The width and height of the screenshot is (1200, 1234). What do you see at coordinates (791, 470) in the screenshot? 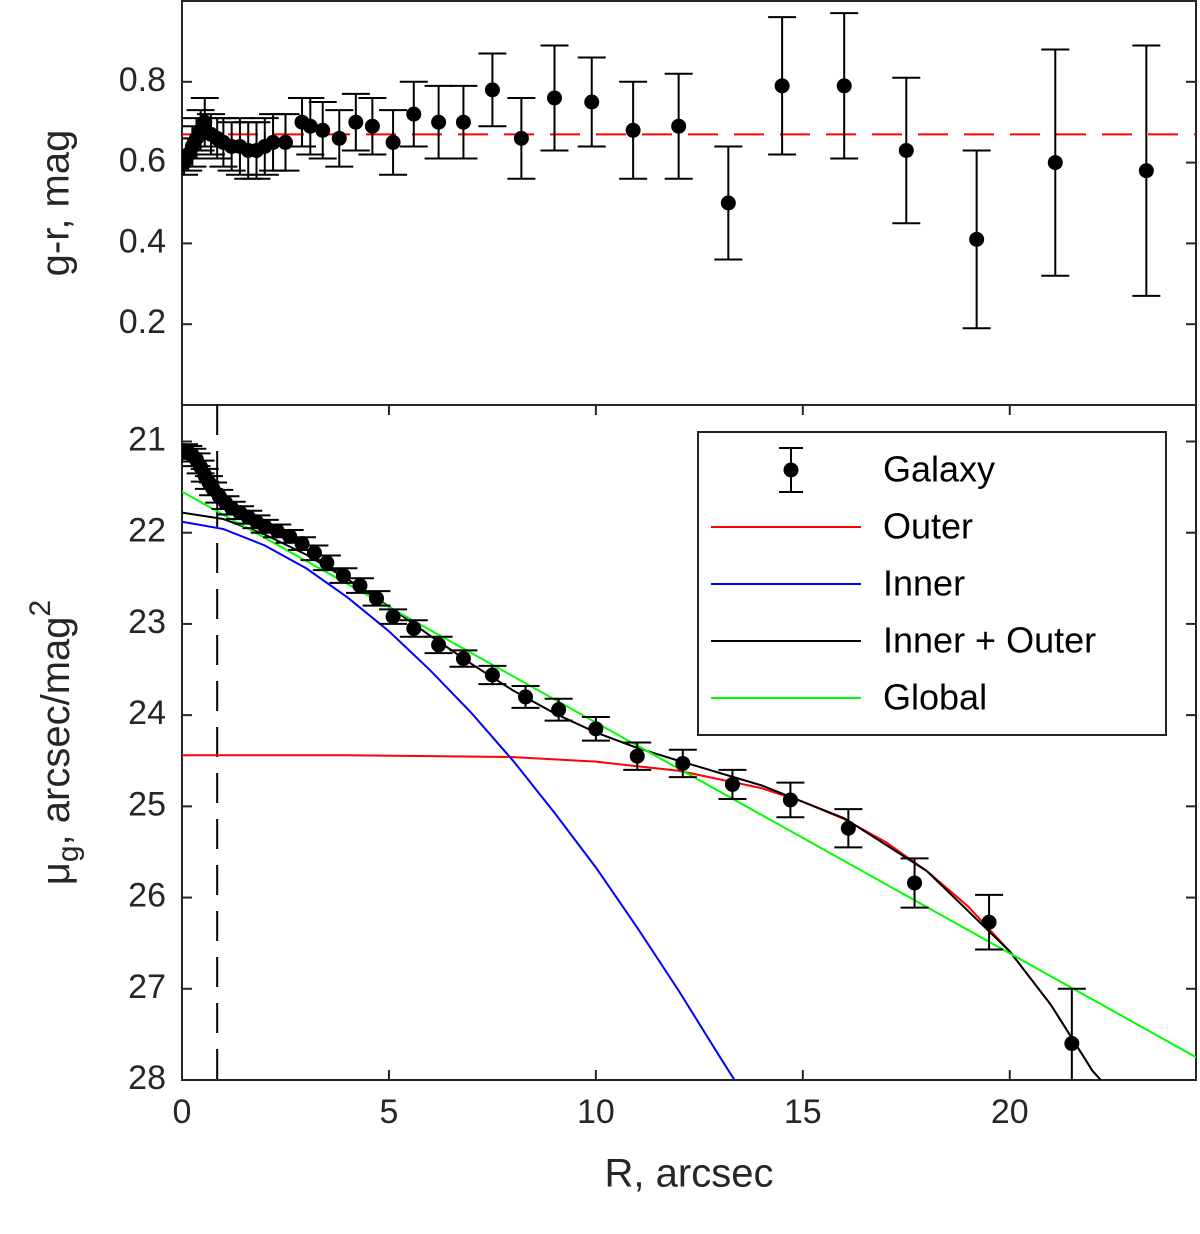
I see `legend-swatch` at bounding box center [791, 470].